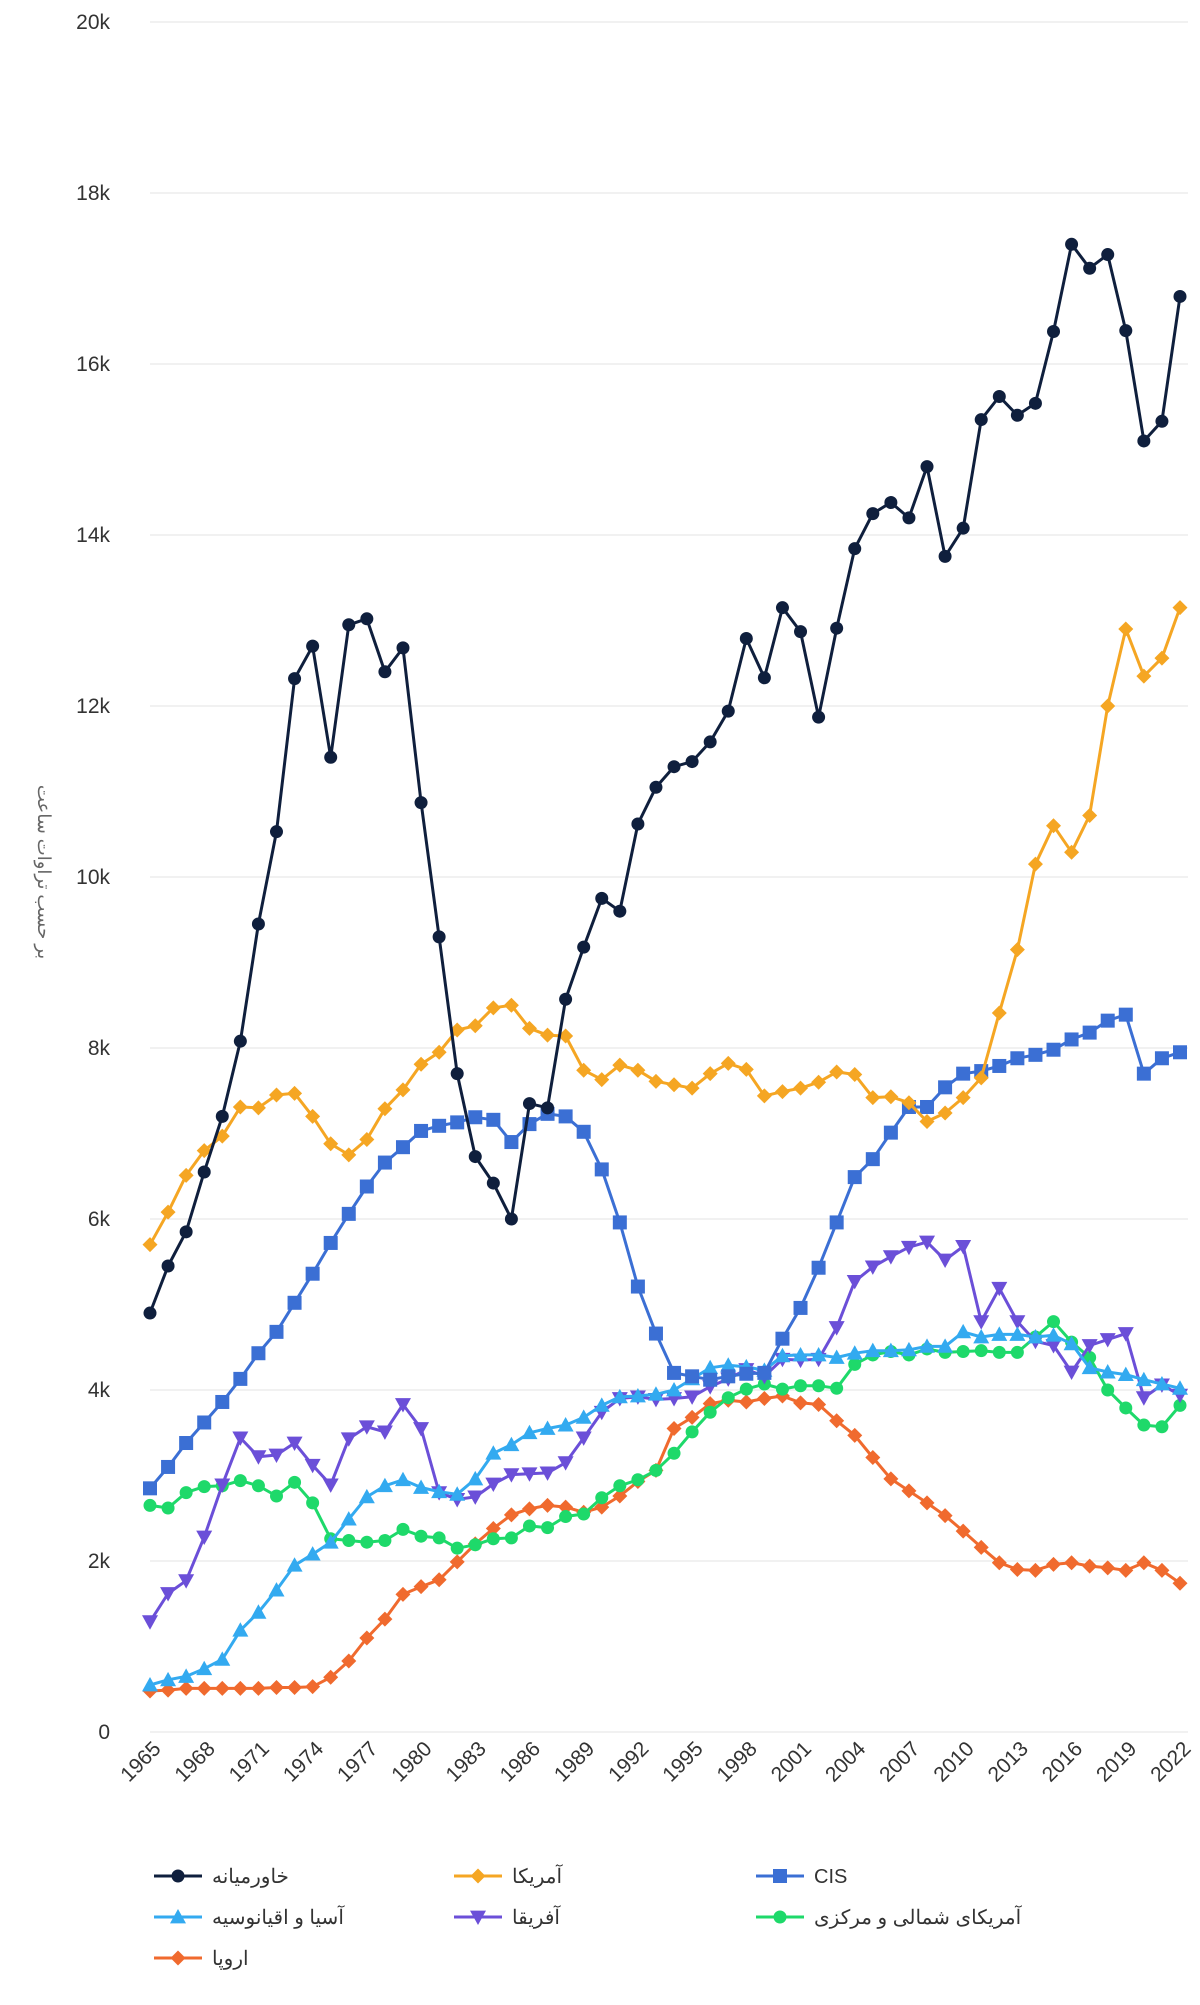 This screenshot has width=1200, height=2005. I want to click on legend-item: خاورمیانه, so click(221, 1877).